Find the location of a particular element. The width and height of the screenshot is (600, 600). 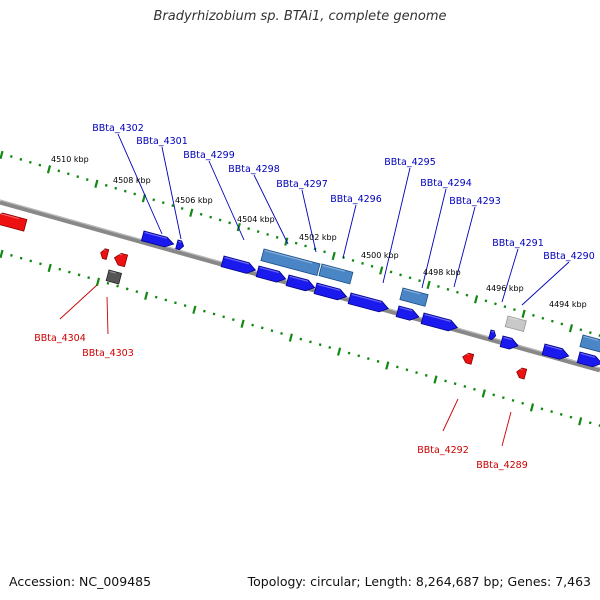

gene-glyph-bbta4290-shine is located at coordinates (554, 347).